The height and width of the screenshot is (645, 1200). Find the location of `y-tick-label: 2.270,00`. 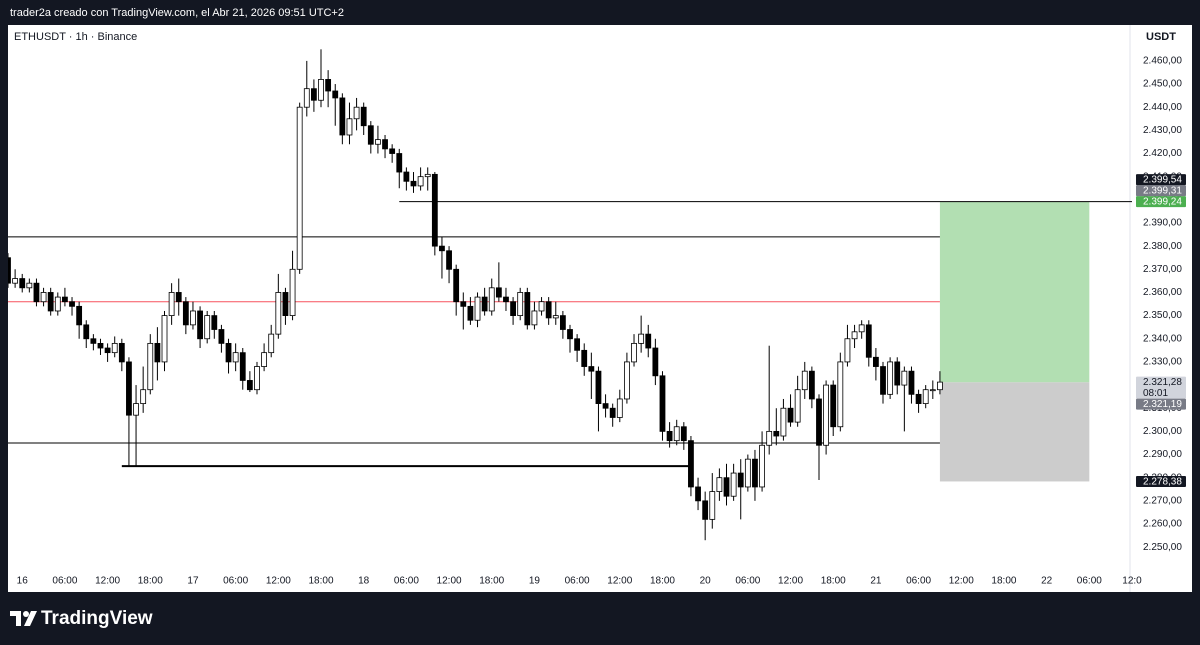

y-tick-label: 2.270,00 is located at coordinates (1162, 500).